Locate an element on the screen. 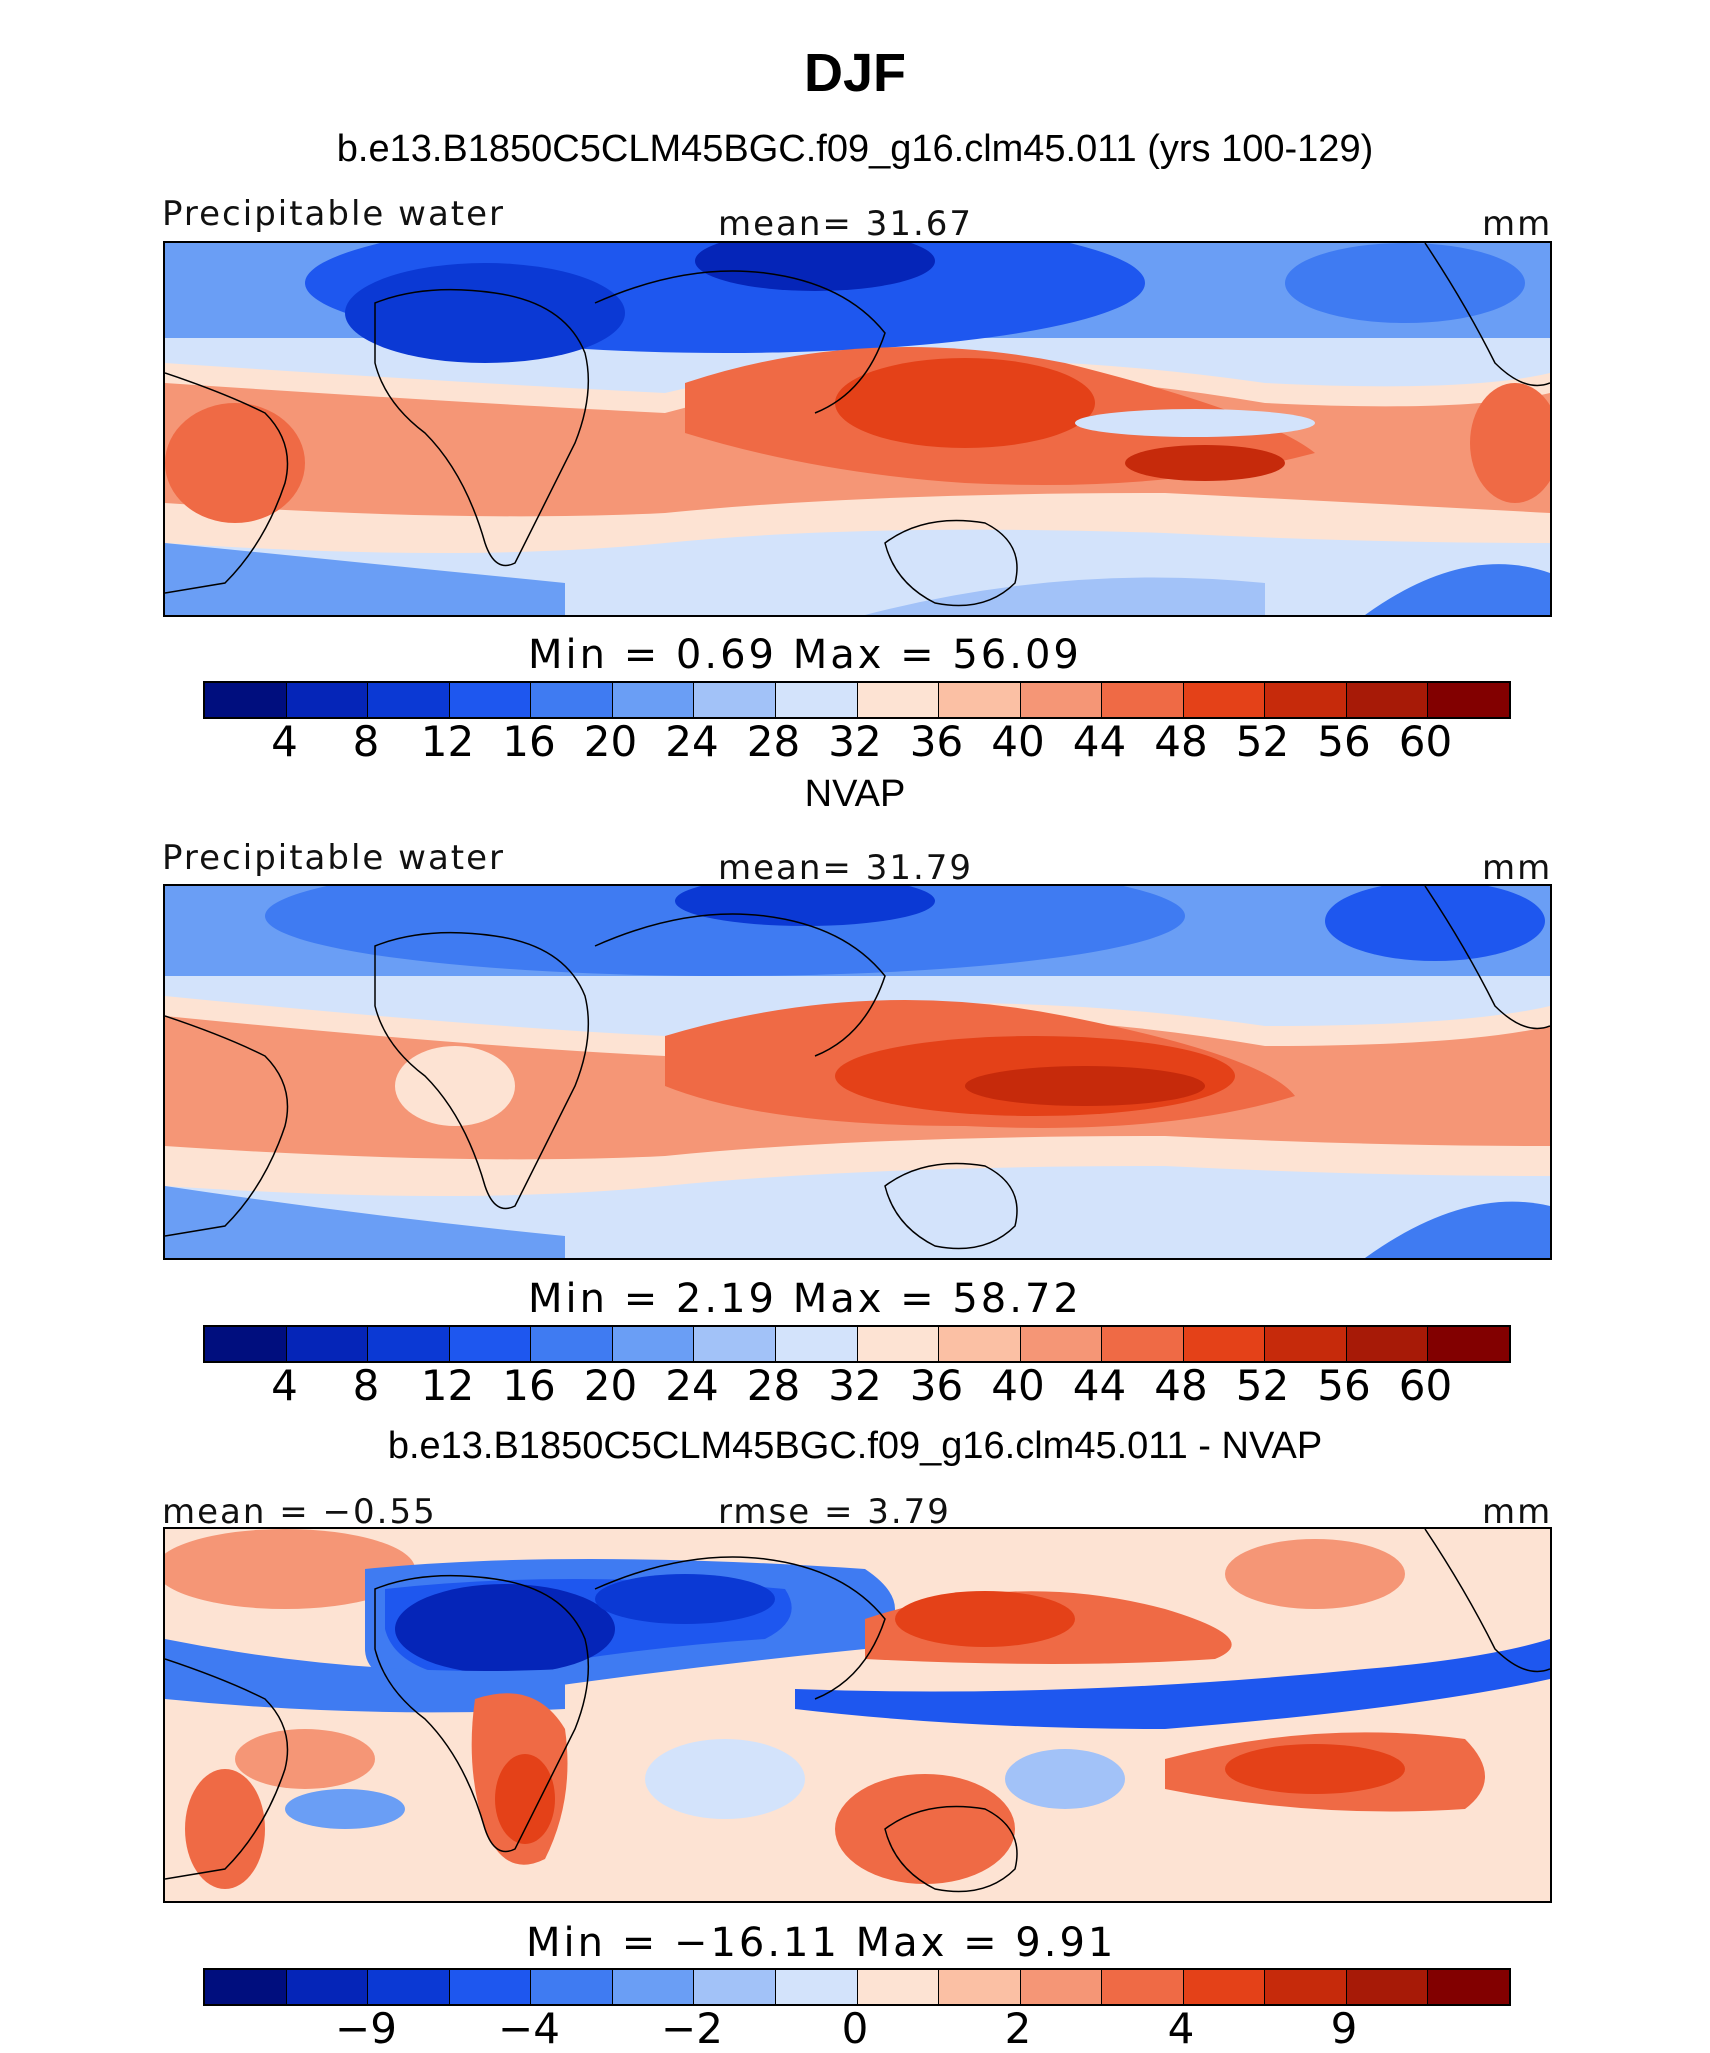 The height and width of the screenshot is (2053, 1710). panel-2-map is located at coordinates (857, 1072).